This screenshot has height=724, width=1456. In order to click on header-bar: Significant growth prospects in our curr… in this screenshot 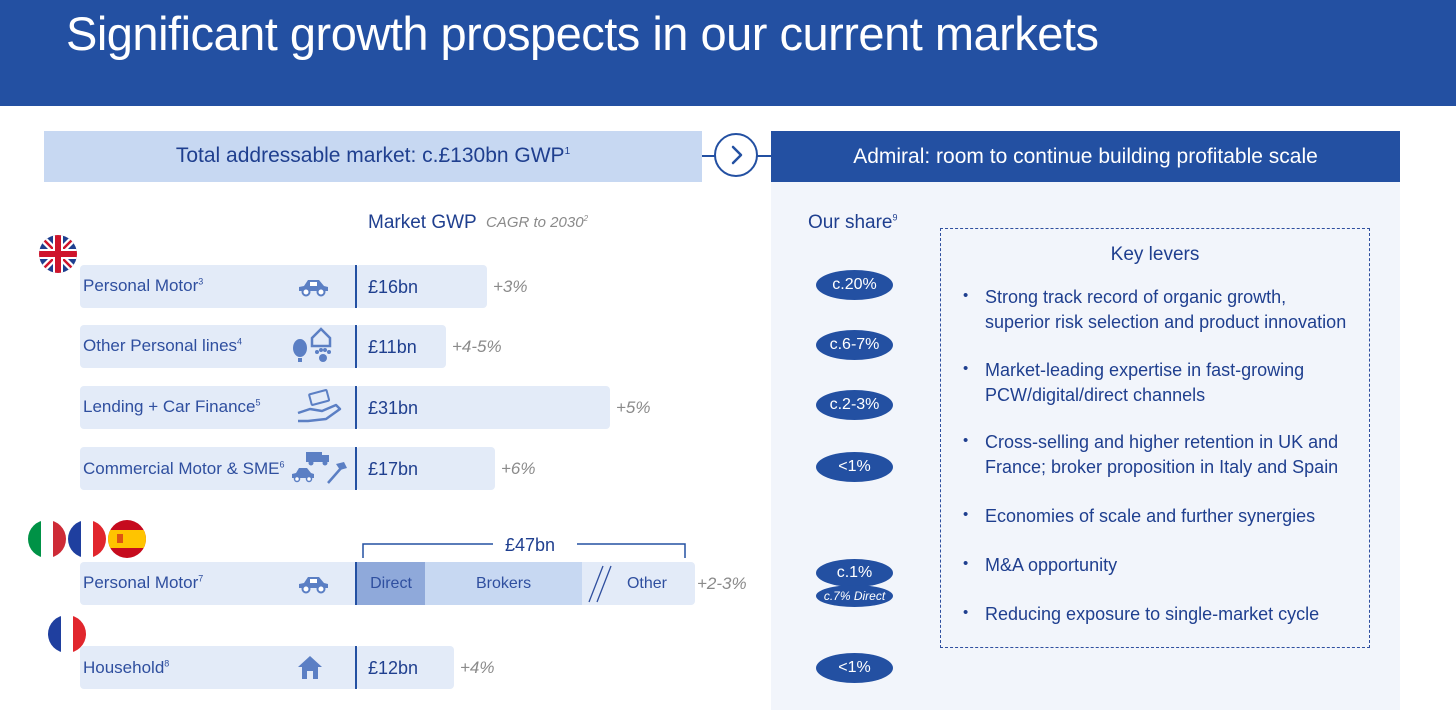, I will do `click(728, 53)`.